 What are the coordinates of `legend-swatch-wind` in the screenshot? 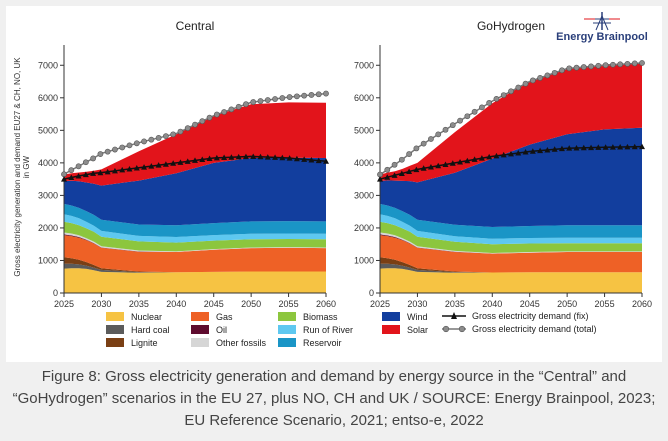 It's located at (391, 316).